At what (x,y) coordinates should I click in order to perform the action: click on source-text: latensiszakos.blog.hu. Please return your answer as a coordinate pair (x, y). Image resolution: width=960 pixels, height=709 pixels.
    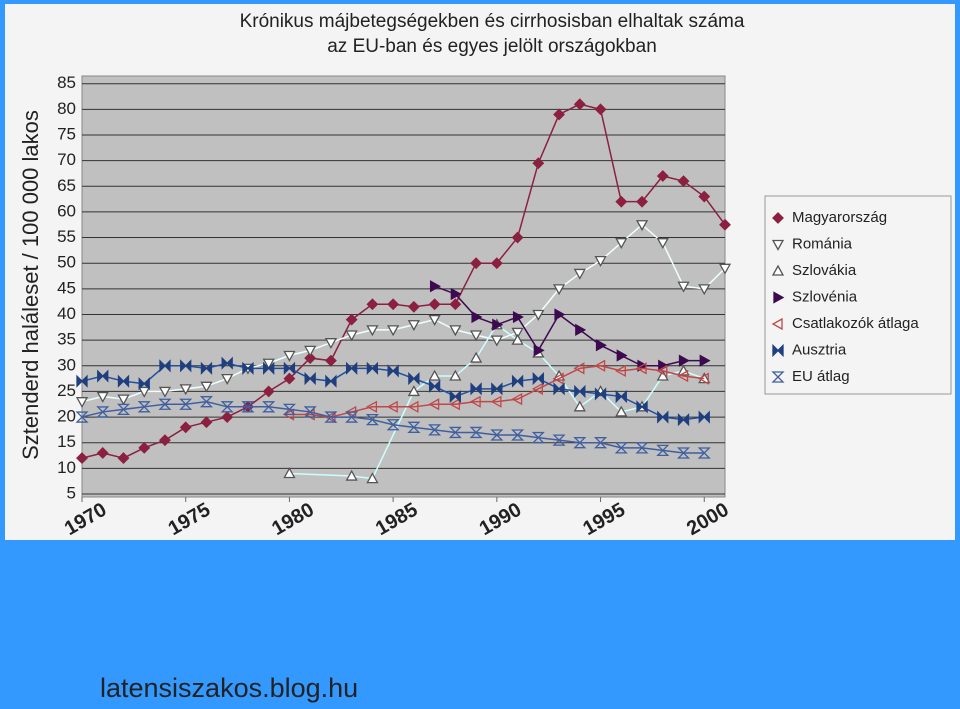
    Looking at the image, I should click on (229, 688).